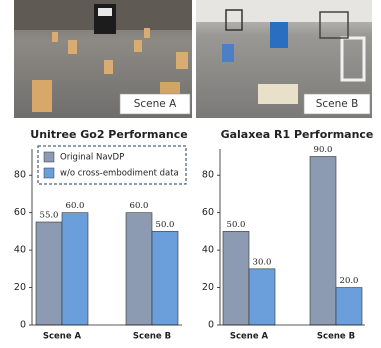 Image resolution: width=381 pixels, height=348 pixels. I want to click on value-label: 90.0, so click(323, 150).